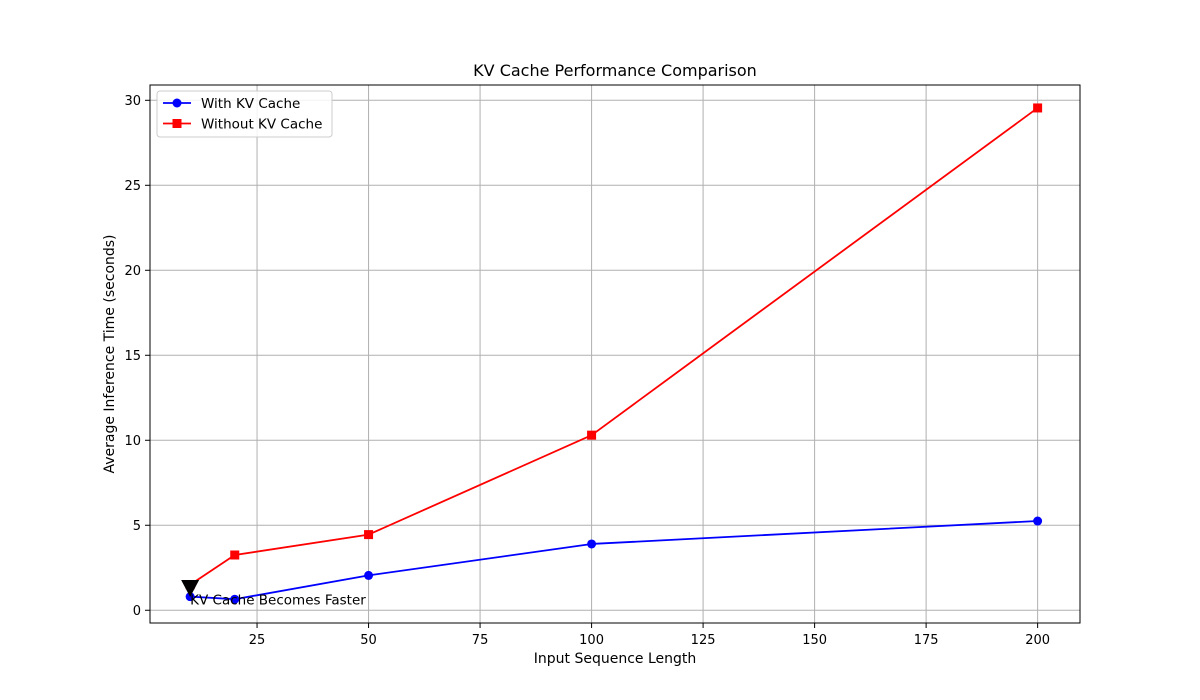 The height and width of the screenshot is (700, 1200). Describe the element at coordinates (137, 526) in the screenshot. I see `y-tick-label: 5` at that location.